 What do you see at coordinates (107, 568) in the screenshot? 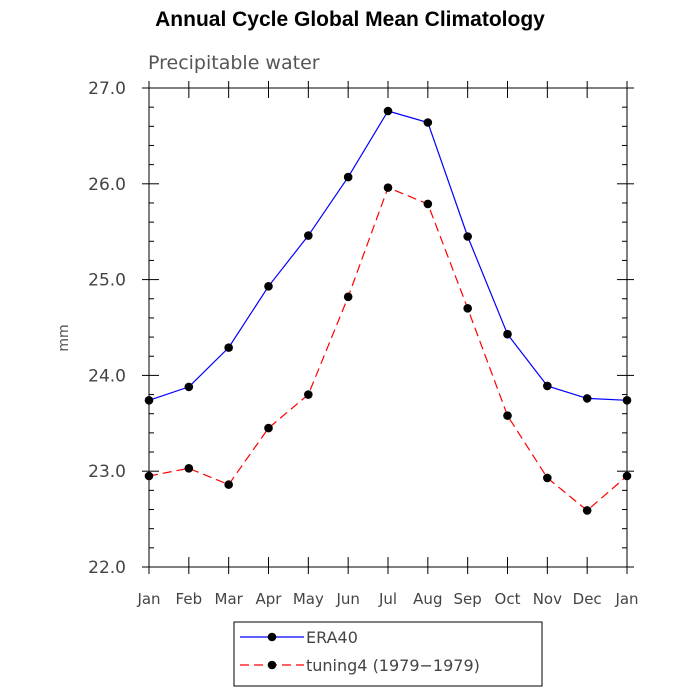
I see `y-tick-label: 22.0` at bounding box center [107, 568].